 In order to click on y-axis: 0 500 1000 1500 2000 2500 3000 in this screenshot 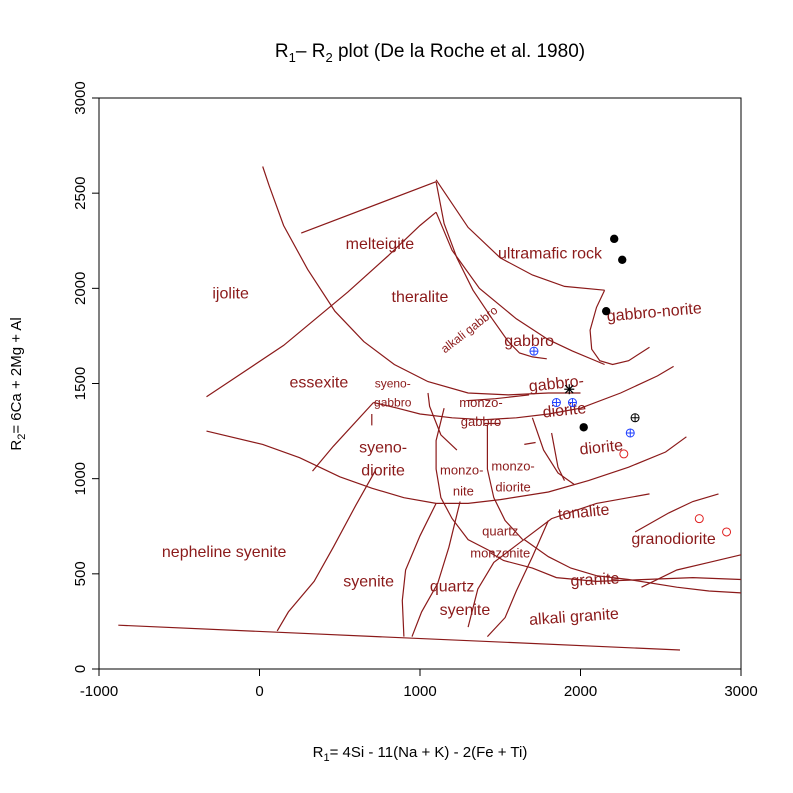, I will do `click(85, 377)`.